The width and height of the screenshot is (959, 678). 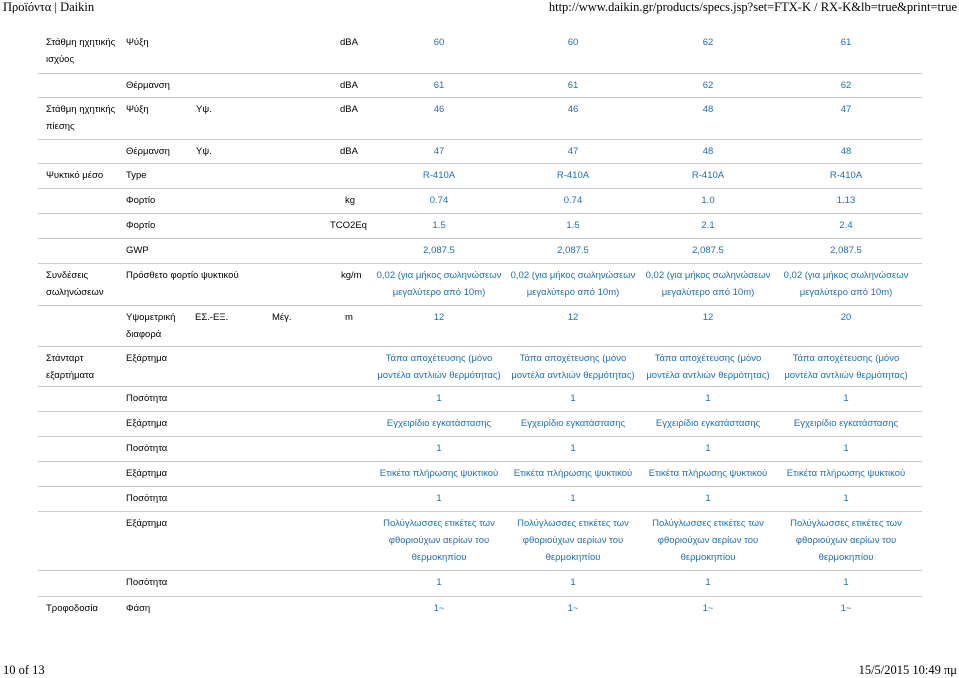 I want to click on value-cell: 2.1, so click(x=708, y=225).